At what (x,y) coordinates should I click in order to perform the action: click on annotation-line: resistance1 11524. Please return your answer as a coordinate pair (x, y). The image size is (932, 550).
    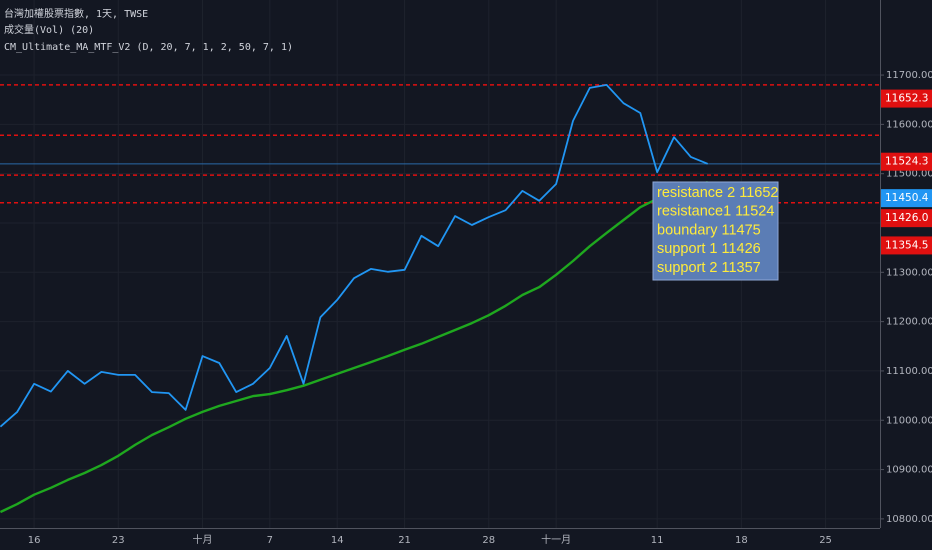
    Looking at the image, I should click on (715, 212).